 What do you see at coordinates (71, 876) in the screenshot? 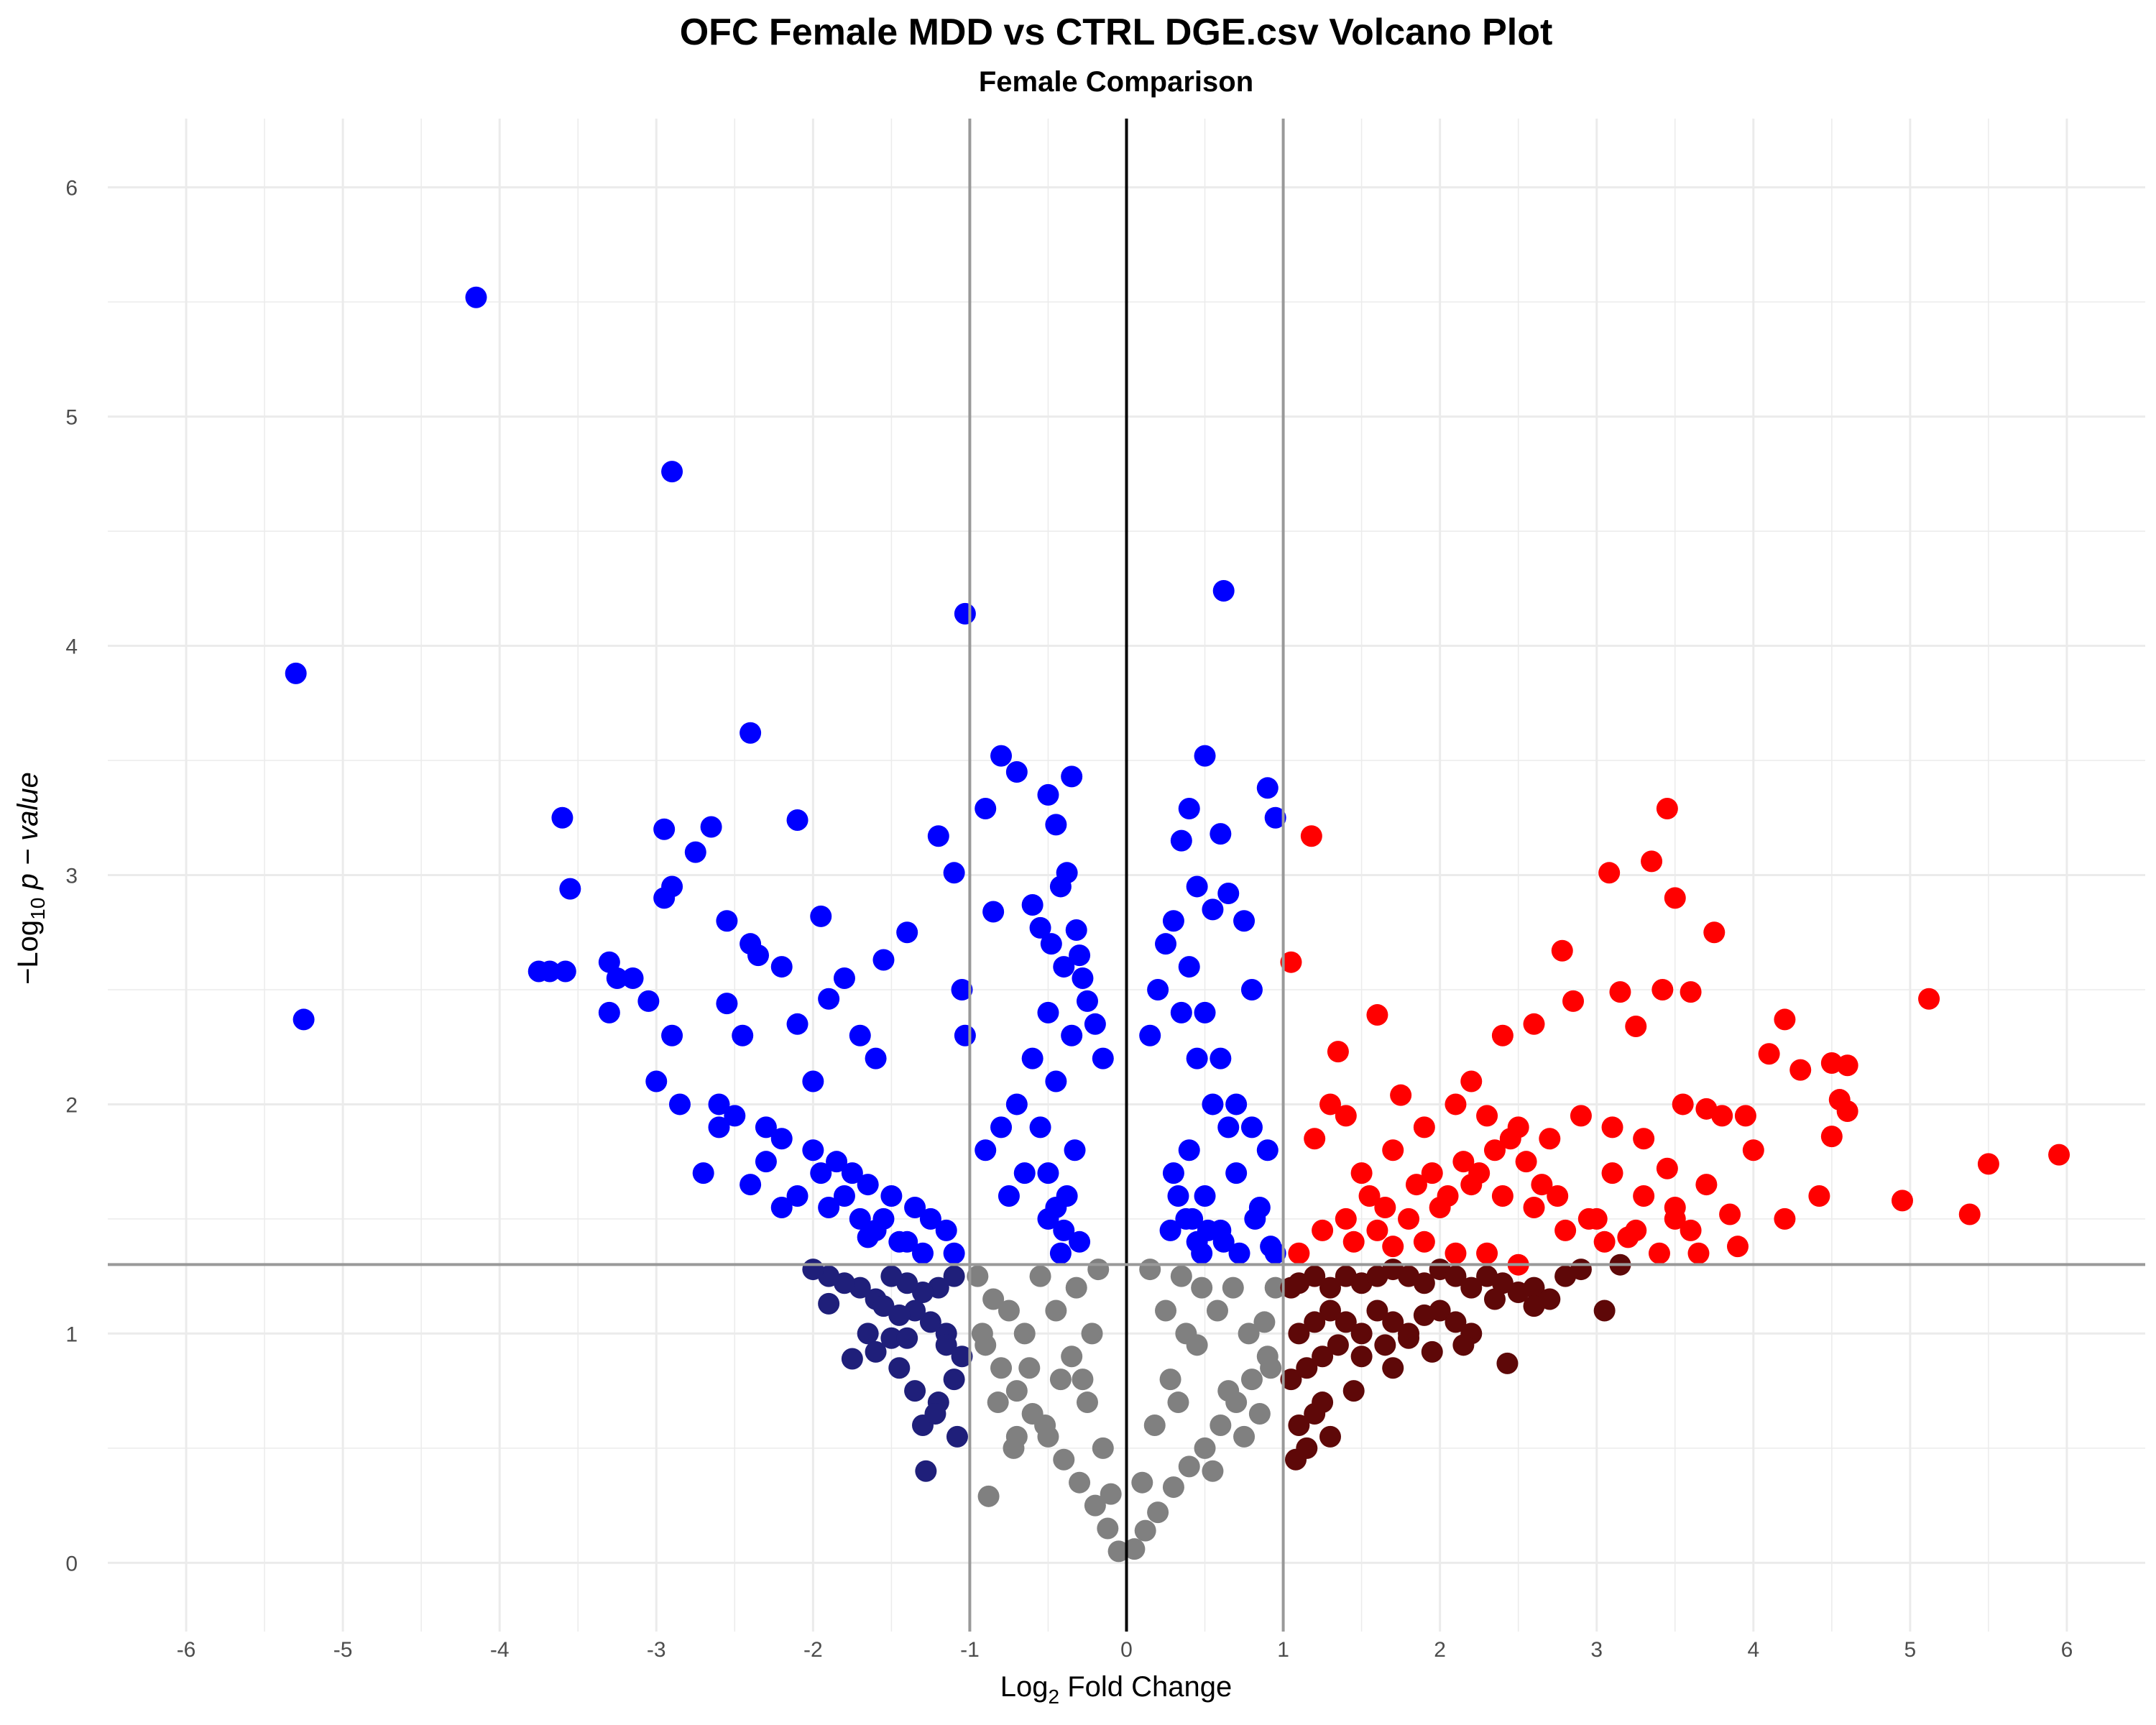
I see `y-tick-label: 3` at bounding box center [71, 876].